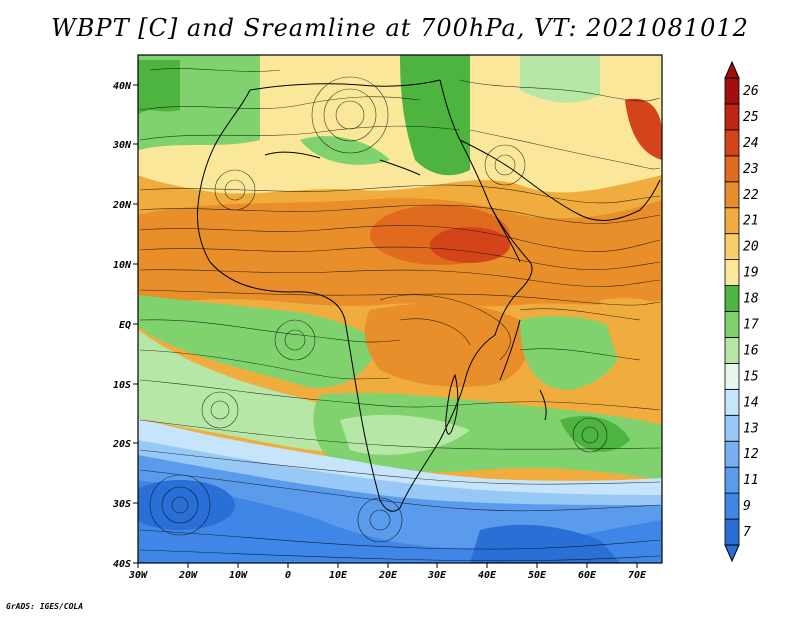 The height and width of the screenshot is (618, 800). What do you see at coordinates (122, 145) in the screenshot?
I see `lat-label: 30N` at bounding box center [122, 145].